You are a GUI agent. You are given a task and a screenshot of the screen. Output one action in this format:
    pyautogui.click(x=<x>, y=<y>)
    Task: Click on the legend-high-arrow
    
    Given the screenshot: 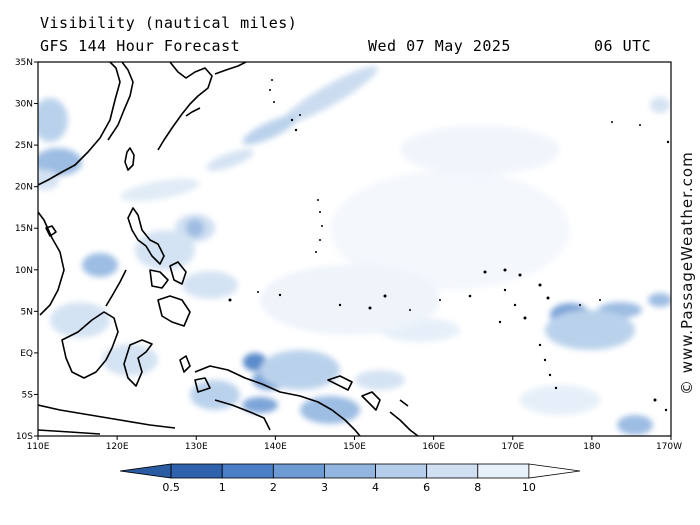 What is the action you would take?
    pyautogui.click(x=554, y=471)
    